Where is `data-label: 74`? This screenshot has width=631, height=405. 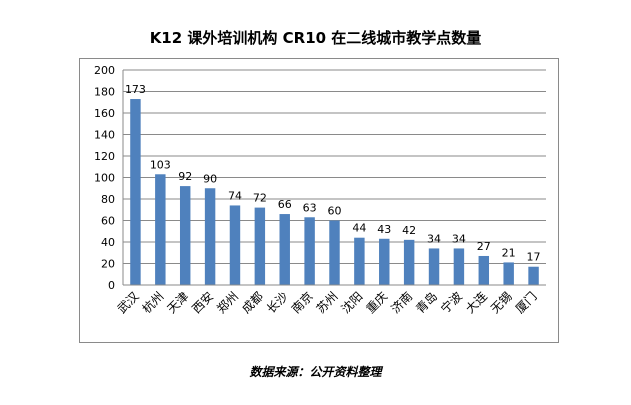
data-label: 74 is located at coordinates (235, 195).